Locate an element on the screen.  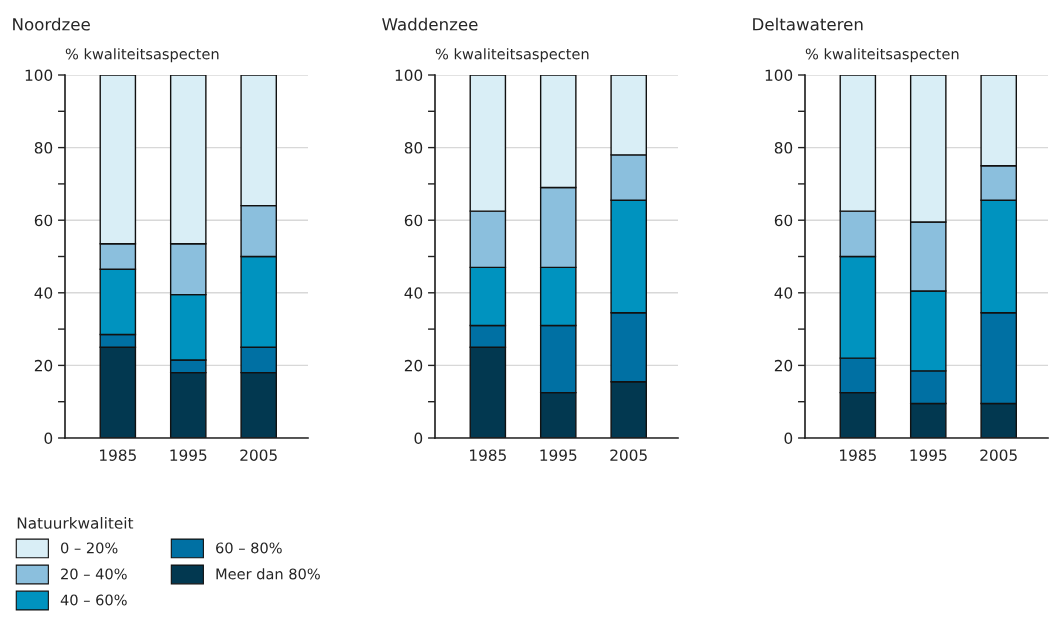
legend-label: 40 – 60% is located at coordinates (93, 600).